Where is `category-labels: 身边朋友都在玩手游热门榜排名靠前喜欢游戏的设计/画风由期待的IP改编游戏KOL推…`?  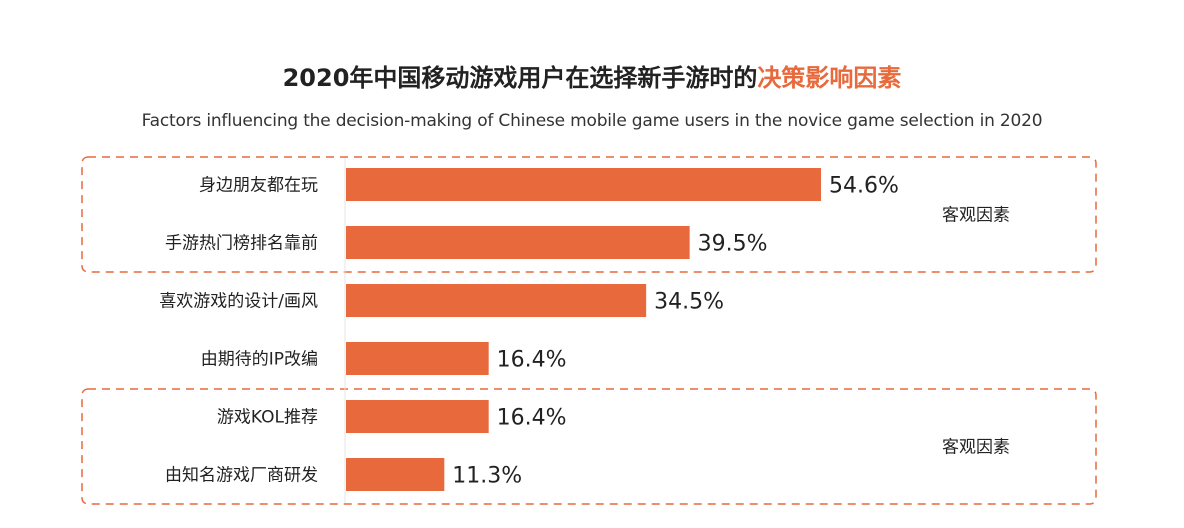 category-labels: 身边朋友都在玩手游热门榜排名靠前喜欢游戏的设计/画风由期待的IP改编游戏KOL推… is located at coordinates (238, 331).